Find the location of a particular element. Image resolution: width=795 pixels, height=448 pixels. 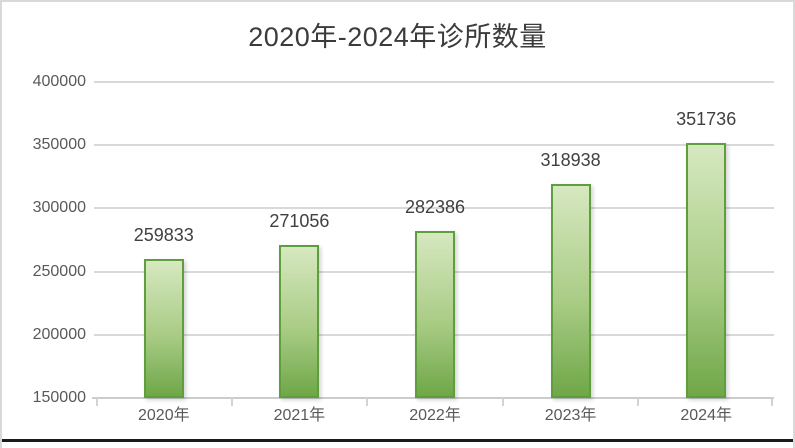

x-tick-label: 2024年 is located at coordinates (706, 415).